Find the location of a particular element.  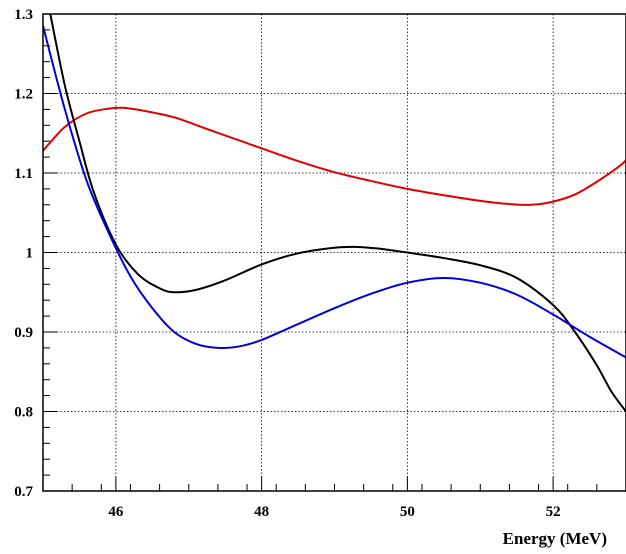

y-tick-label: 1.1 is located at coordinates (23, 174).